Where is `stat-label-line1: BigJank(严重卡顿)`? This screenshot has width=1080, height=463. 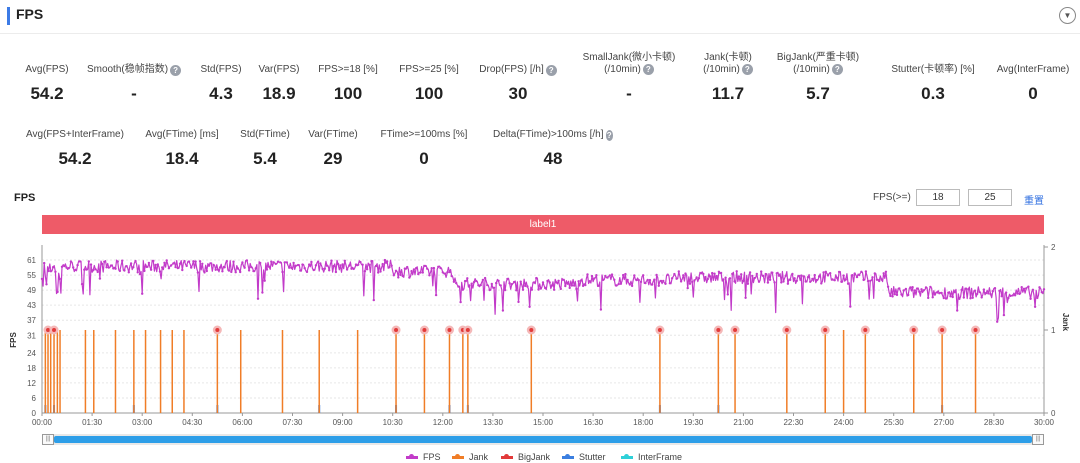
stat-label-line1: BigJank(严重卡顿) is located at coordinates (818, 57).